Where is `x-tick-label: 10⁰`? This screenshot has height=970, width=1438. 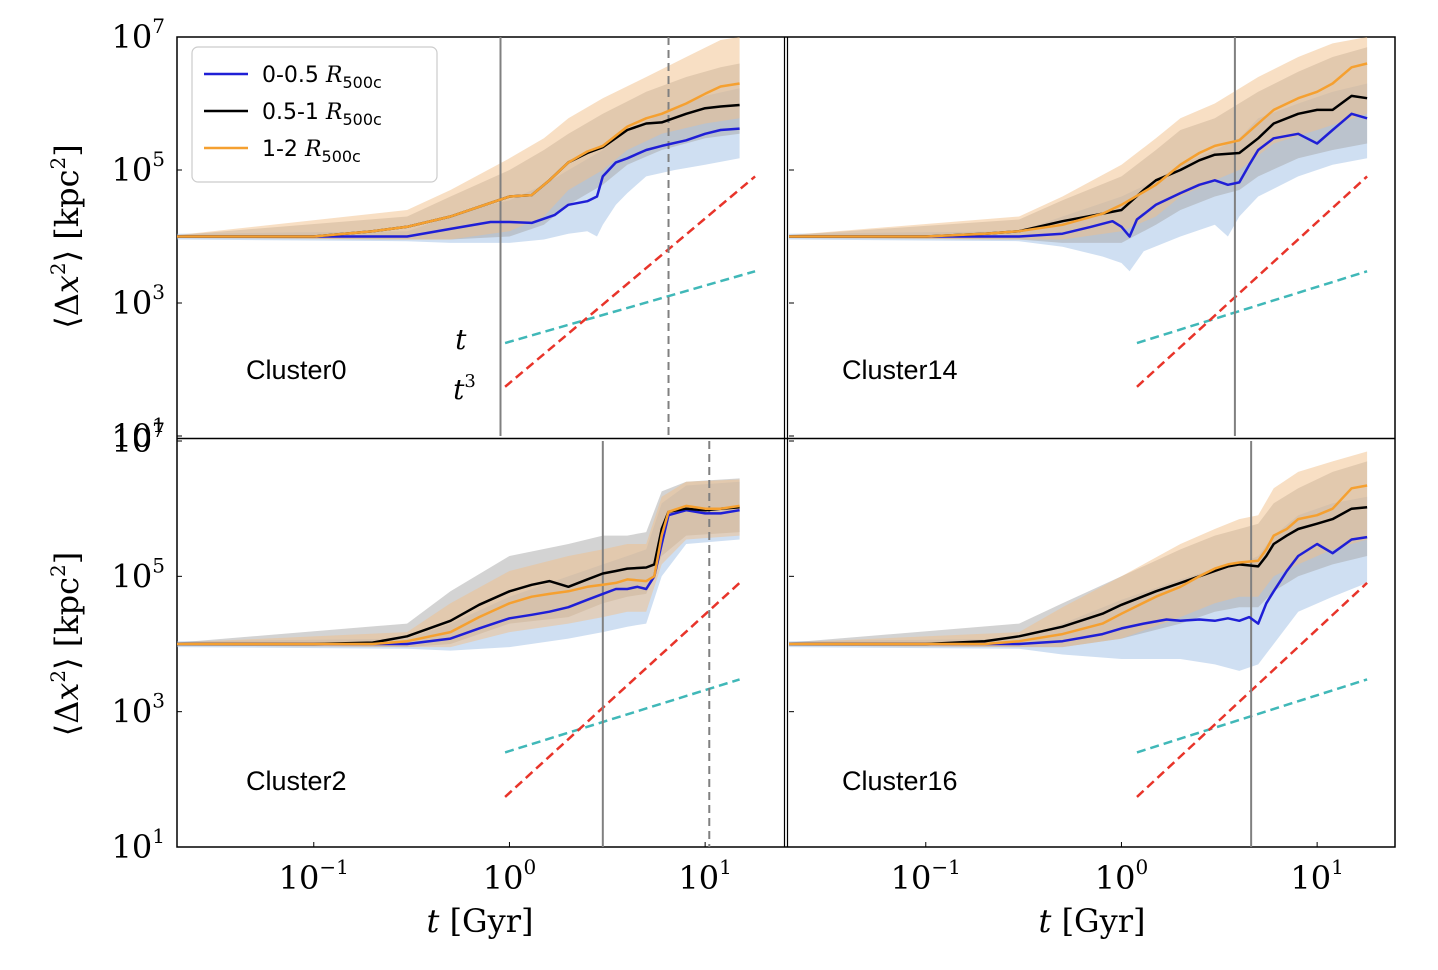
x-tick-label: 10⁰ is located at coordinates (1121, 876).